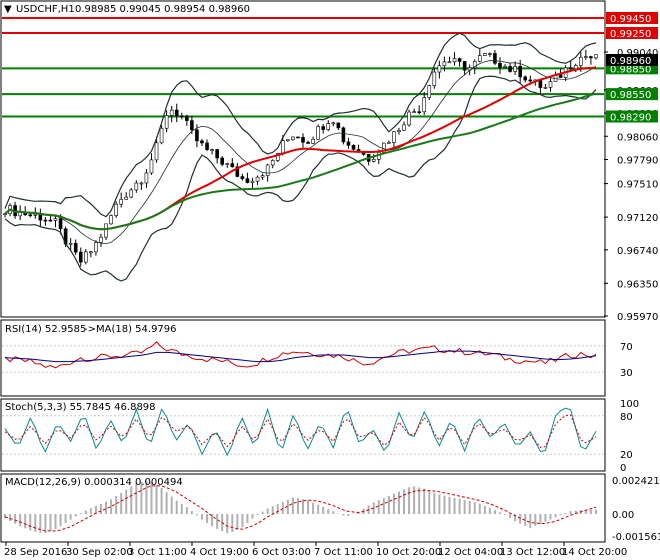 The height and width of the screenshot is (560, 660). What do you see at coordinates (630, 69) in the screenshot?
I see `level-tag-label: 0.98850` at bounding box center [630, 69].